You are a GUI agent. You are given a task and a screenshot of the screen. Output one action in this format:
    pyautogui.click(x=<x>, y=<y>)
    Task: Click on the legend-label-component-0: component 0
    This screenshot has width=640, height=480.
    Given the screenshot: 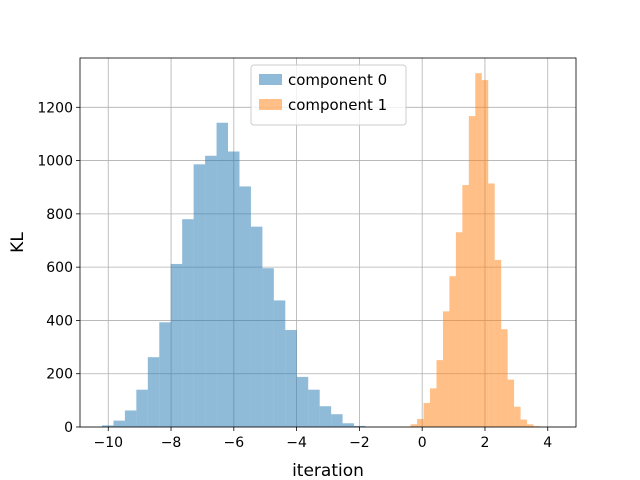 What is the action you would take?
    pyautogui.click(x=337, y=80)
    